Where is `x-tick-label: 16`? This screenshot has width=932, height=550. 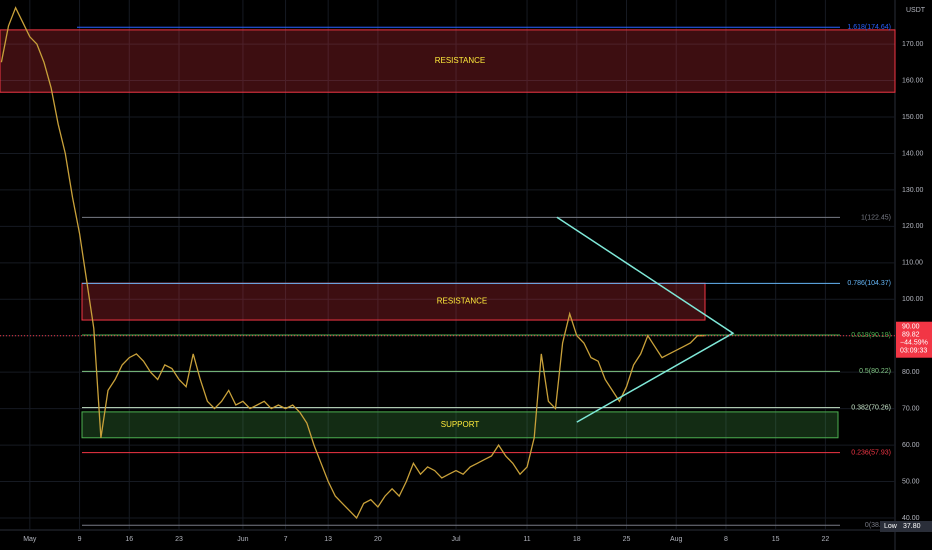
x-tick-label: 16 is located at coordinates (129, 539).